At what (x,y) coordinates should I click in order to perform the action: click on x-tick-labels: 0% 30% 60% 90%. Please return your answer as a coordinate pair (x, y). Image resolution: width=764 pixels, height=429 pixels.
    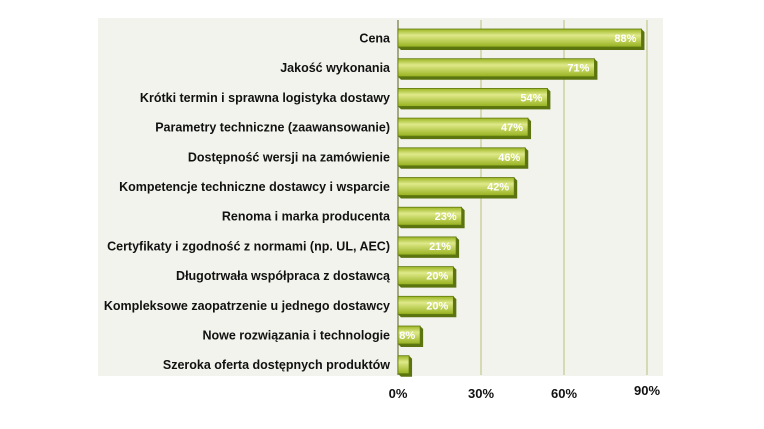
    Looking at the image, I should click on (525, 392).